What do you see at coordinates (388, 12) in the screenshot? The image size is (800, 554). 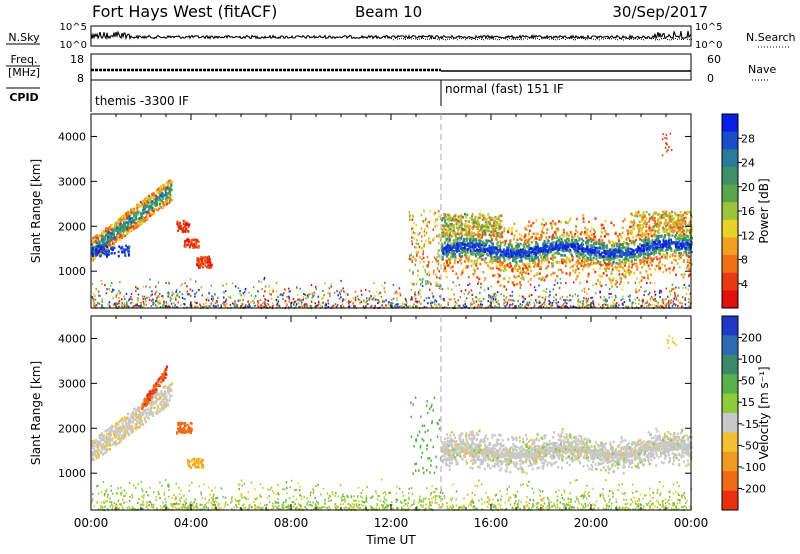 I see `beam-label: Beam 10` at bounding box center [388, 12].